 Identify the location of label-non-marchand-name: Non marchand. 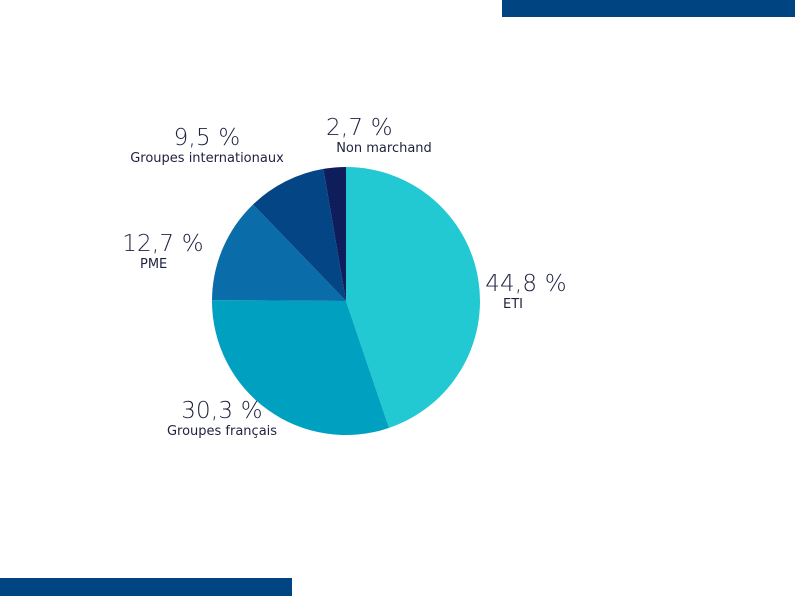
(384, 148).